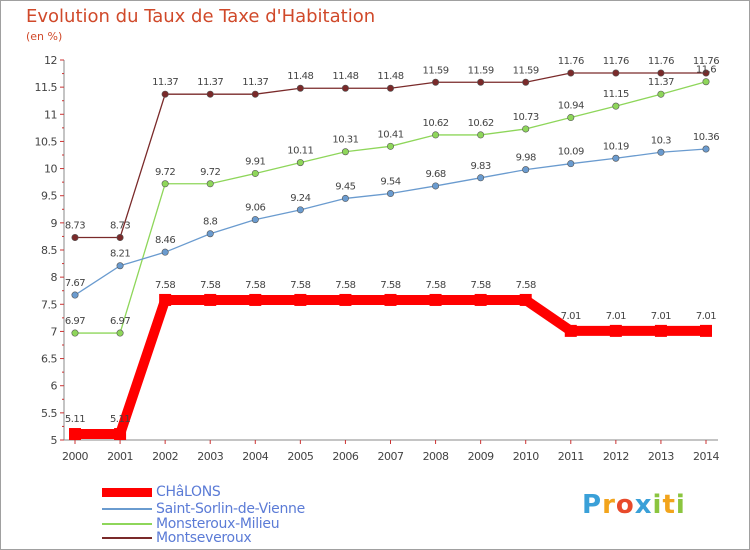 The width and height of the screenshot is (750, 550). What do you see at coordinates (210, 222) in the screenshot?
I see `data-label: 8.8` at bounding box center [210, 222].